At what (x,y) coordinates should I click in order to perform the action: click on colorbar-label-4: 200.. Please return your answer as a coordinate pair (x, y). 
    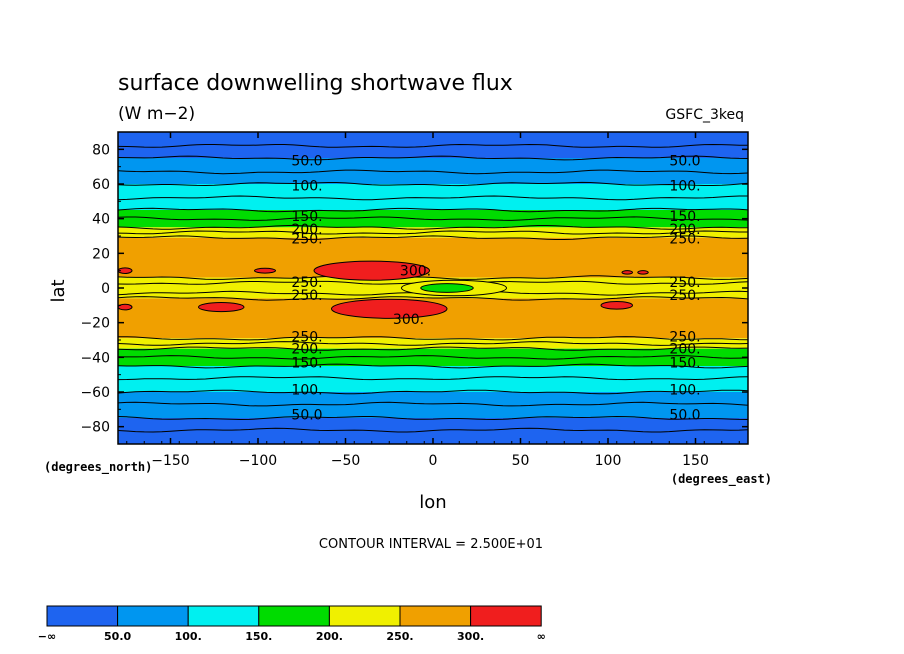
    Looking at the image, I should click on (329, 636).